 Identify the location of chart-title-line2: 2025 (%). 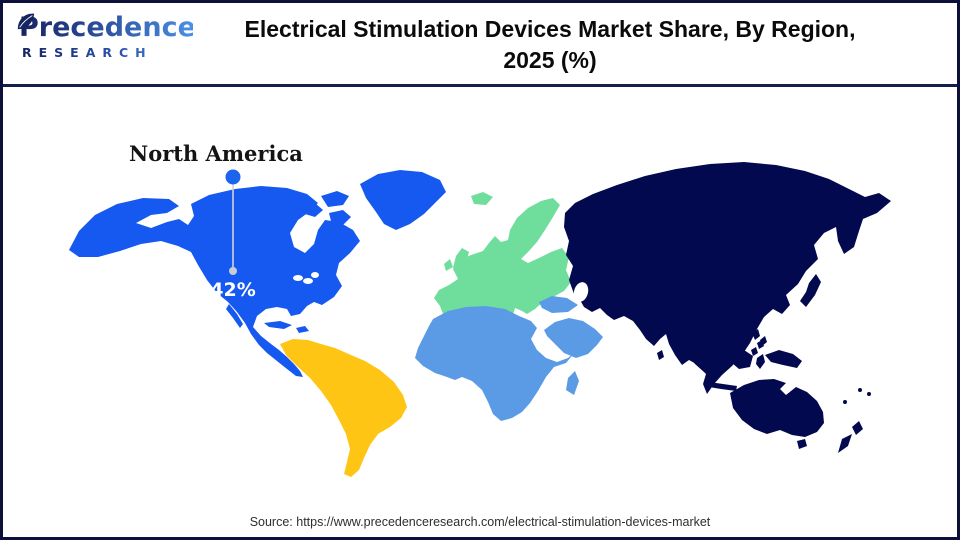
(550, 60).